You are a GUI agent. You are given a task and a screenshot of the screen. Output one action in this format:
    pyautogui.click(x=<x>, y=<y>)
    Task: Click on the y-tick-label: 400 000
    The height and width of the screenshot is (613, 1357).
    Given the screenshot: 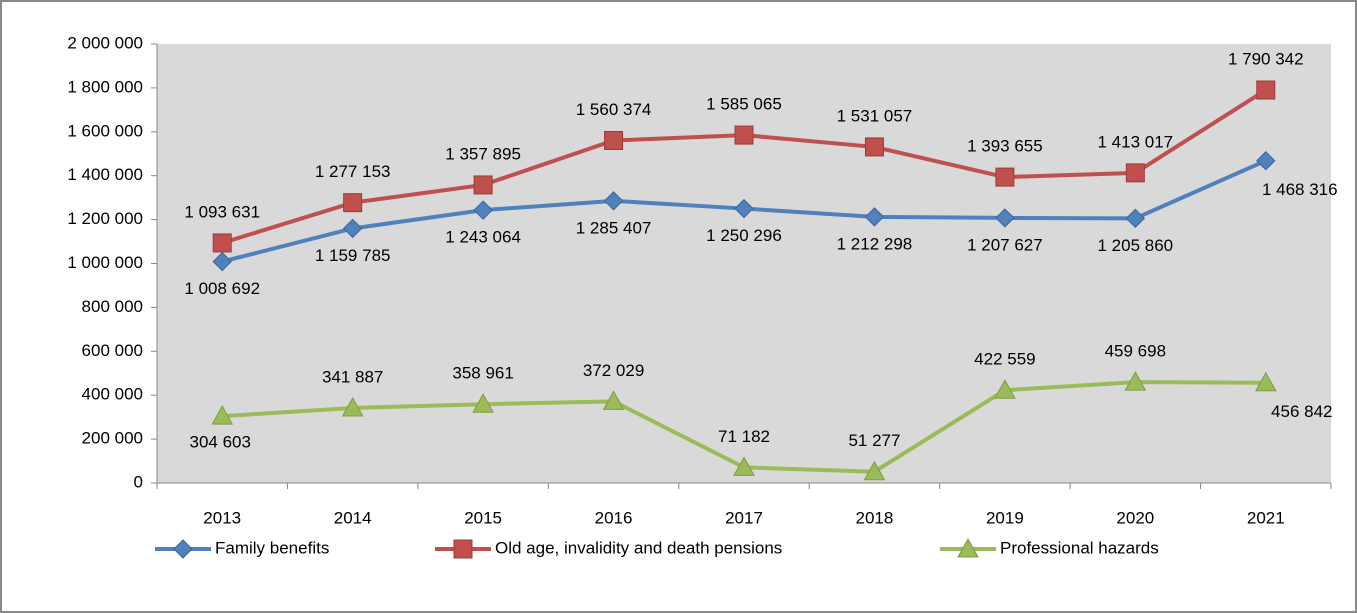 What is the action you would take?
    pyautogui.click(x=112, y=394)
    